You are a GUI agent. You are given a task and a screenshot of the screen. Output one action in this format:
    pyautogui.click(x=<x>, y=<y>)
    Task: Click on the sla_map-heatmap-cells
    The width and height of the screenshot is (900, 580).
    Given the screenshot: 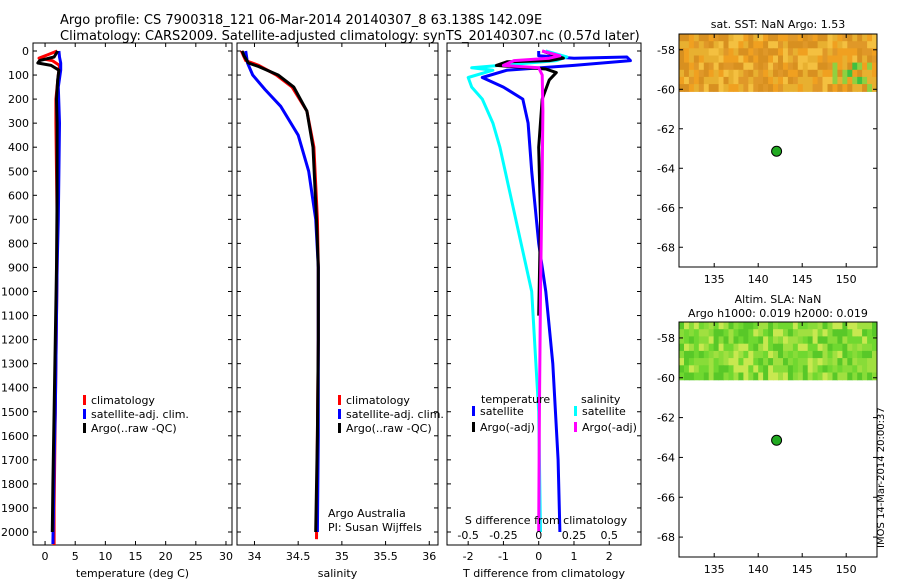 What is the action you would take?
    pyautogui.click(x=778, y=351)
    